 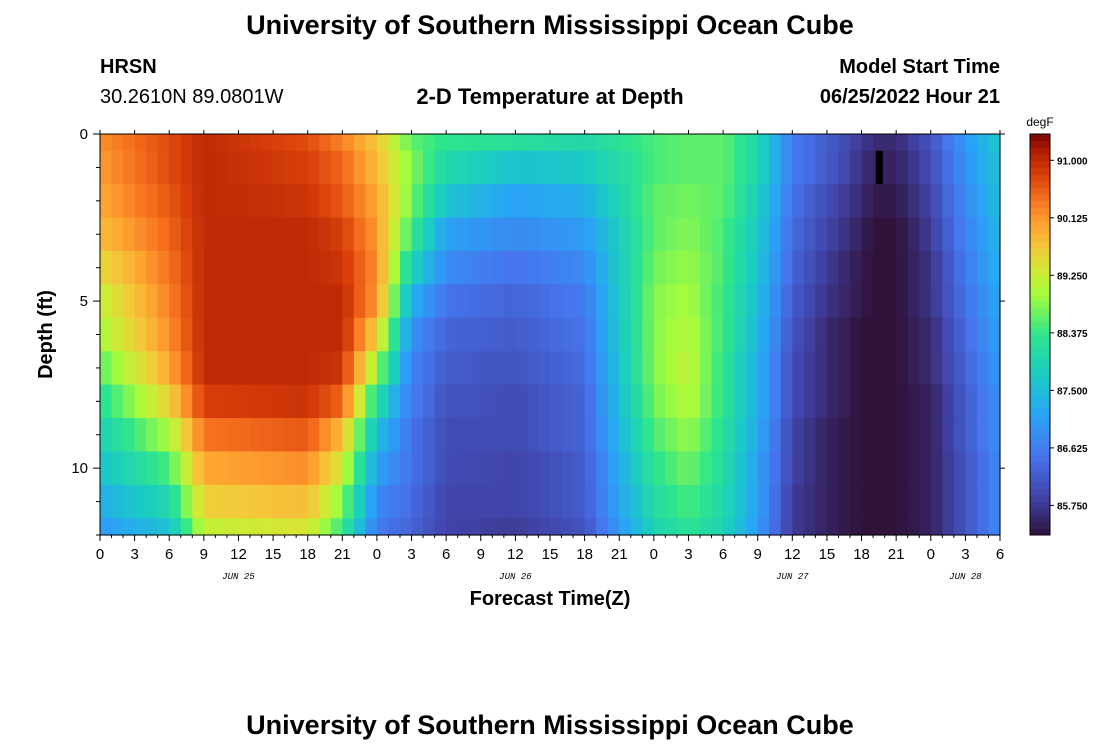 I want to click on colorbar-tick-label: 85.750, so click(x=1072, y=506).